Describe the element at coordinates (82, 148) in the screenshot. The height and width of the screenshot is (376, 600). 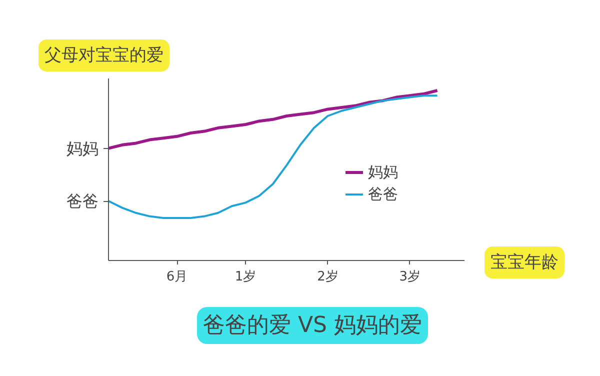
I see `text: 妈妈` at that location.